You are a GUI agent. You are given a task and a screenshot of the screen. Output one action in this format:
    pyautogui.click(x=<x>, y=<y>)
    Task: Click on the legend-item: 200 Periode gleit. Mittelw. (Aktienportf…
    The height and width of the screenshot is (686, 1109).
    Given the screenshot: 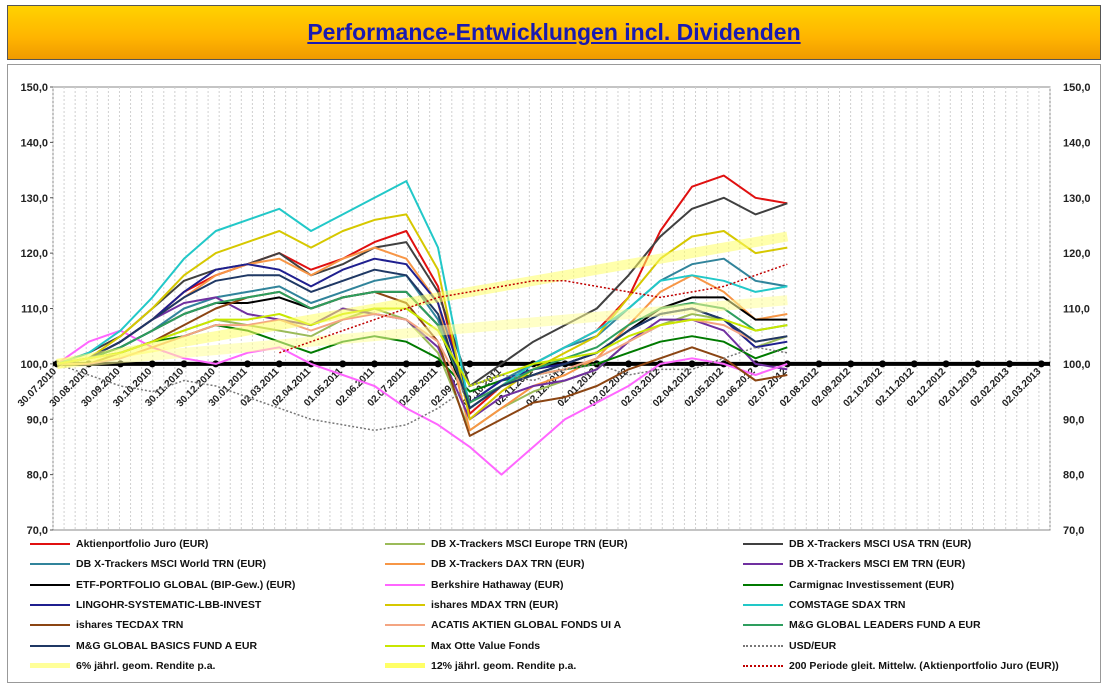 What is the action you would take?
    pyautogui.click(x=901, y=666)
    